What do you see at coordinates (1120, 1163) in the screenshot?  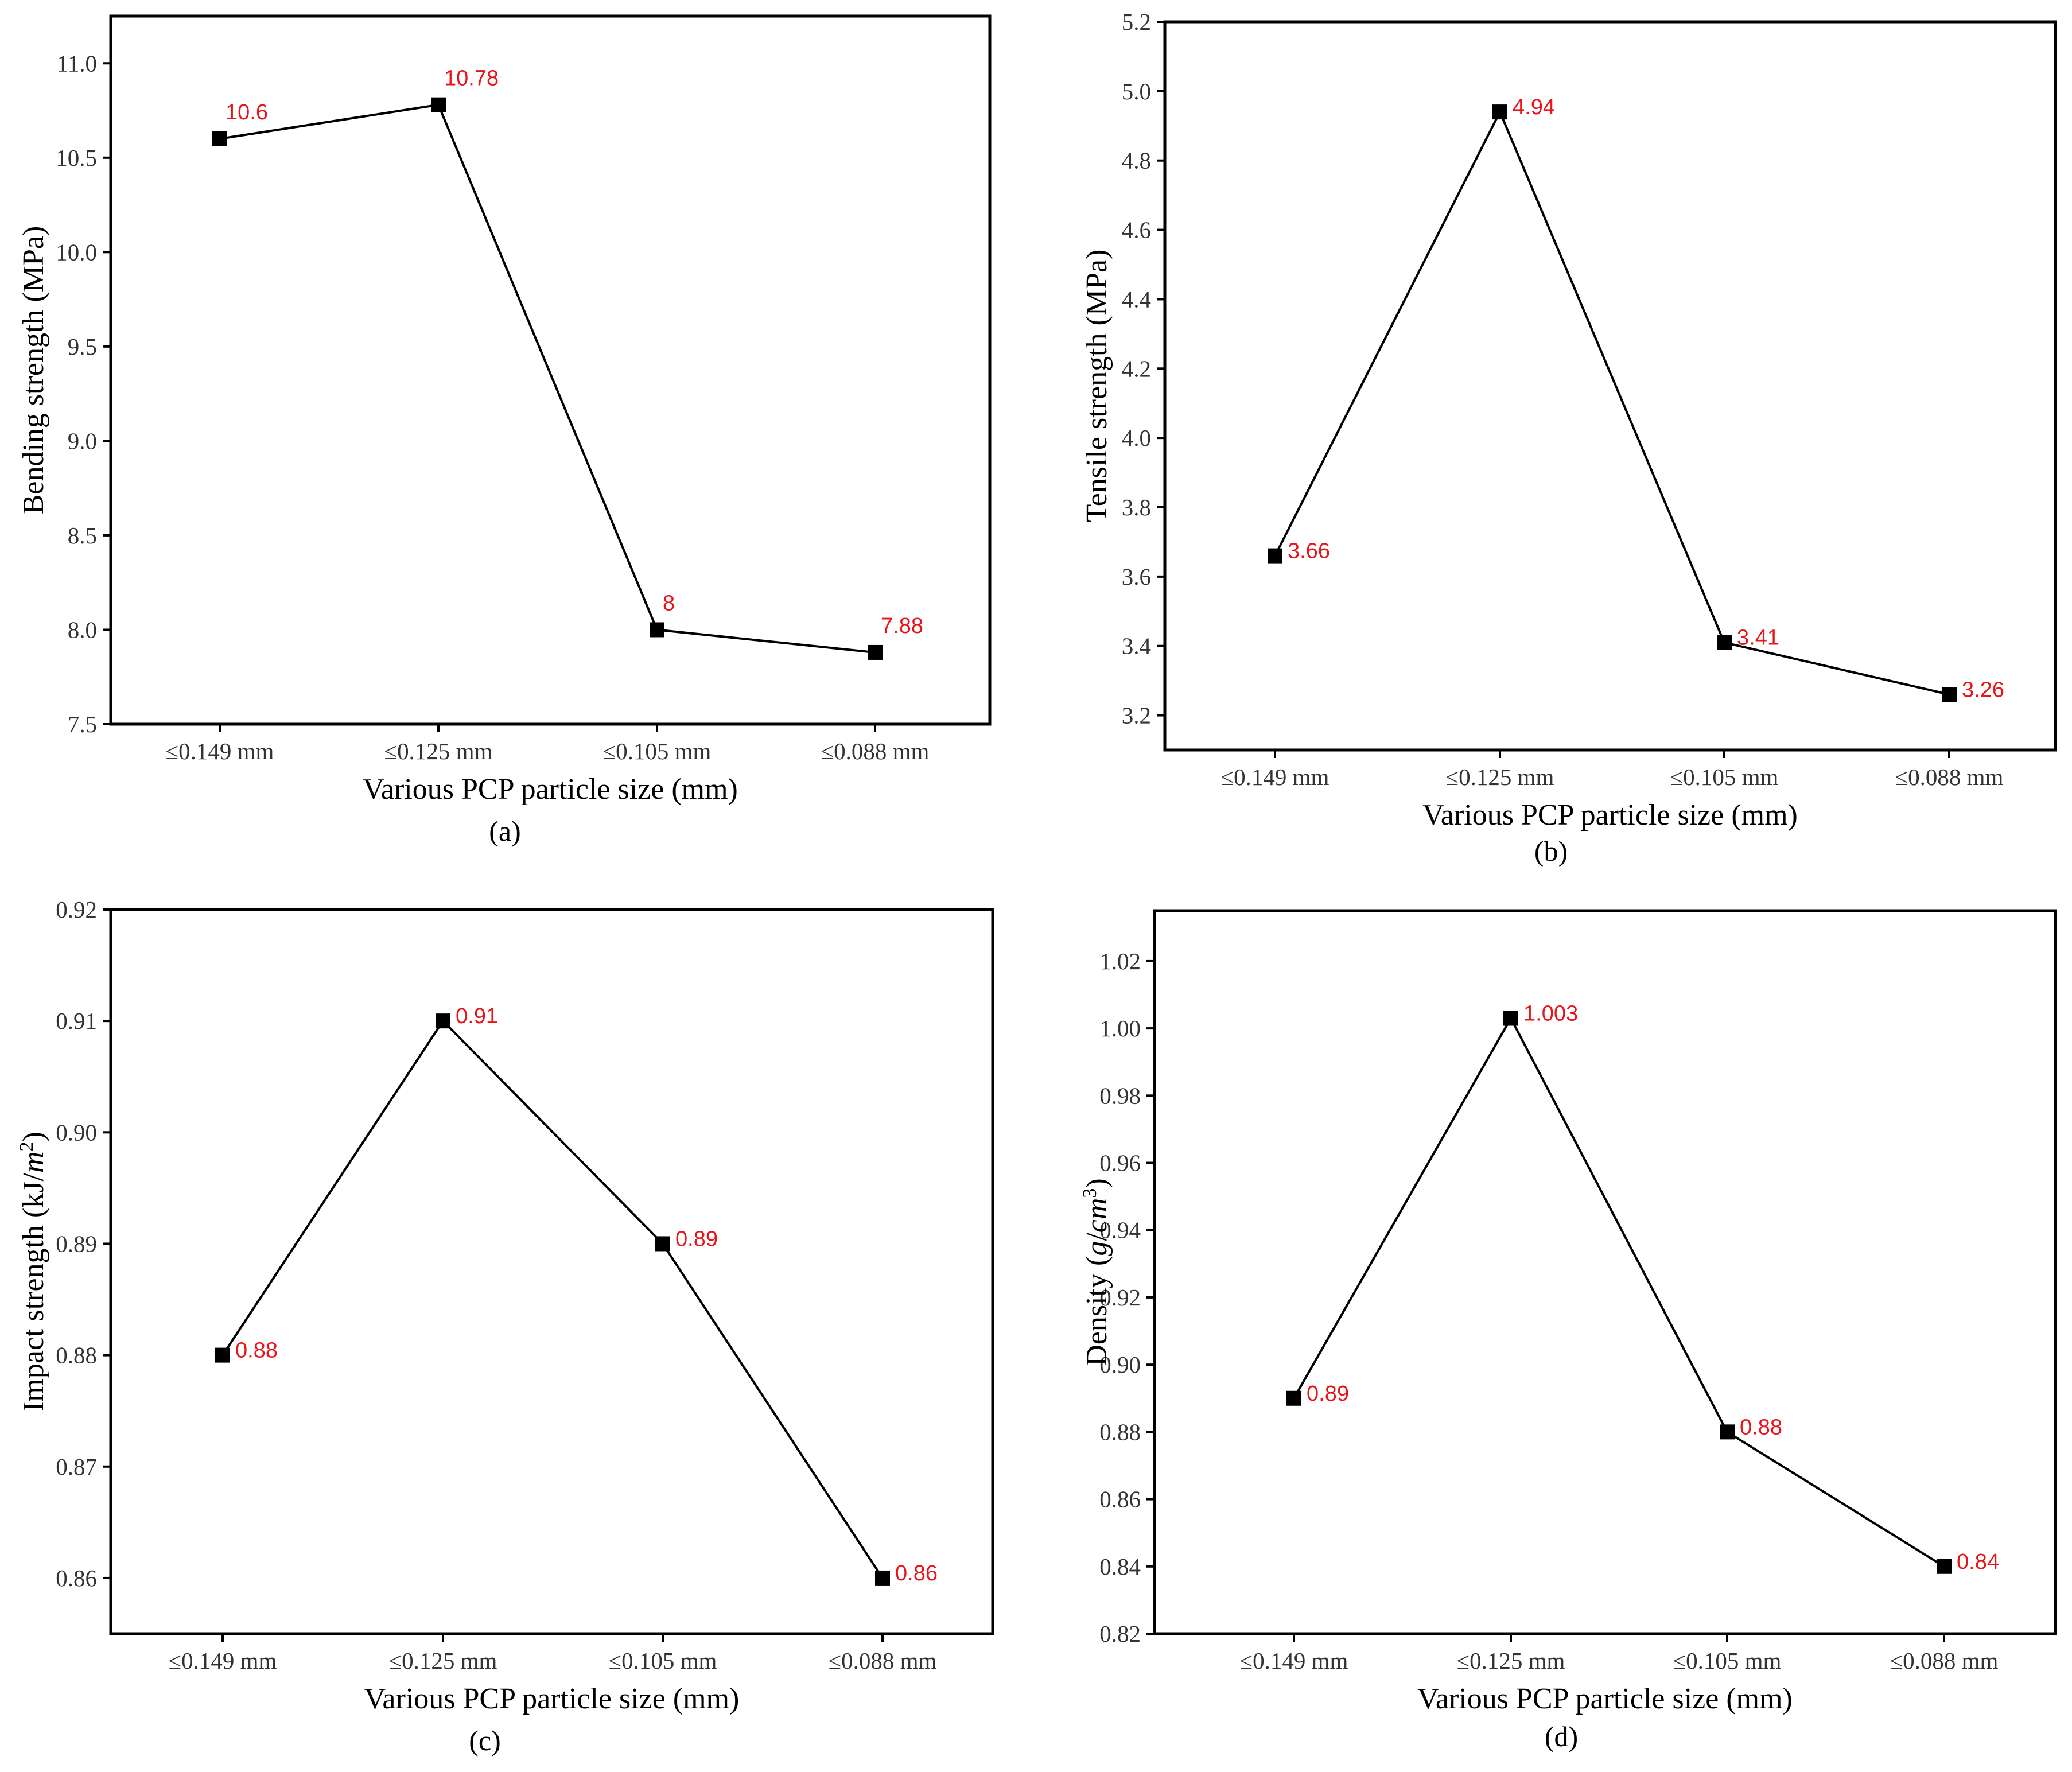 I see `y-tick-label: 0.96` at bounding box center [1120, 1163].